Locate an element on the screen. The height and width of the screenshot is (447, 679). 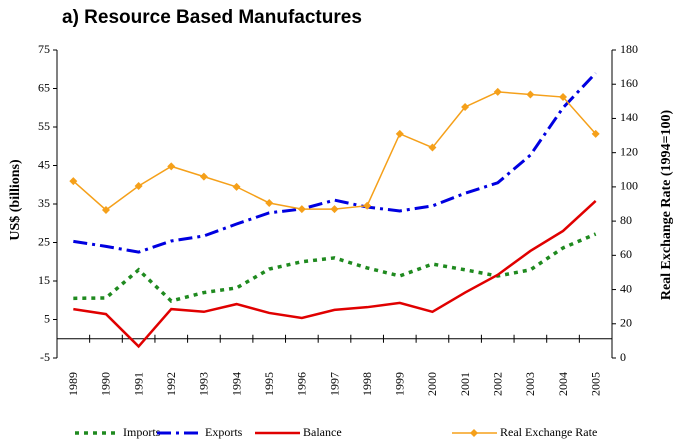
x-tick-label: 2001 is located at coordinates (465, 384).